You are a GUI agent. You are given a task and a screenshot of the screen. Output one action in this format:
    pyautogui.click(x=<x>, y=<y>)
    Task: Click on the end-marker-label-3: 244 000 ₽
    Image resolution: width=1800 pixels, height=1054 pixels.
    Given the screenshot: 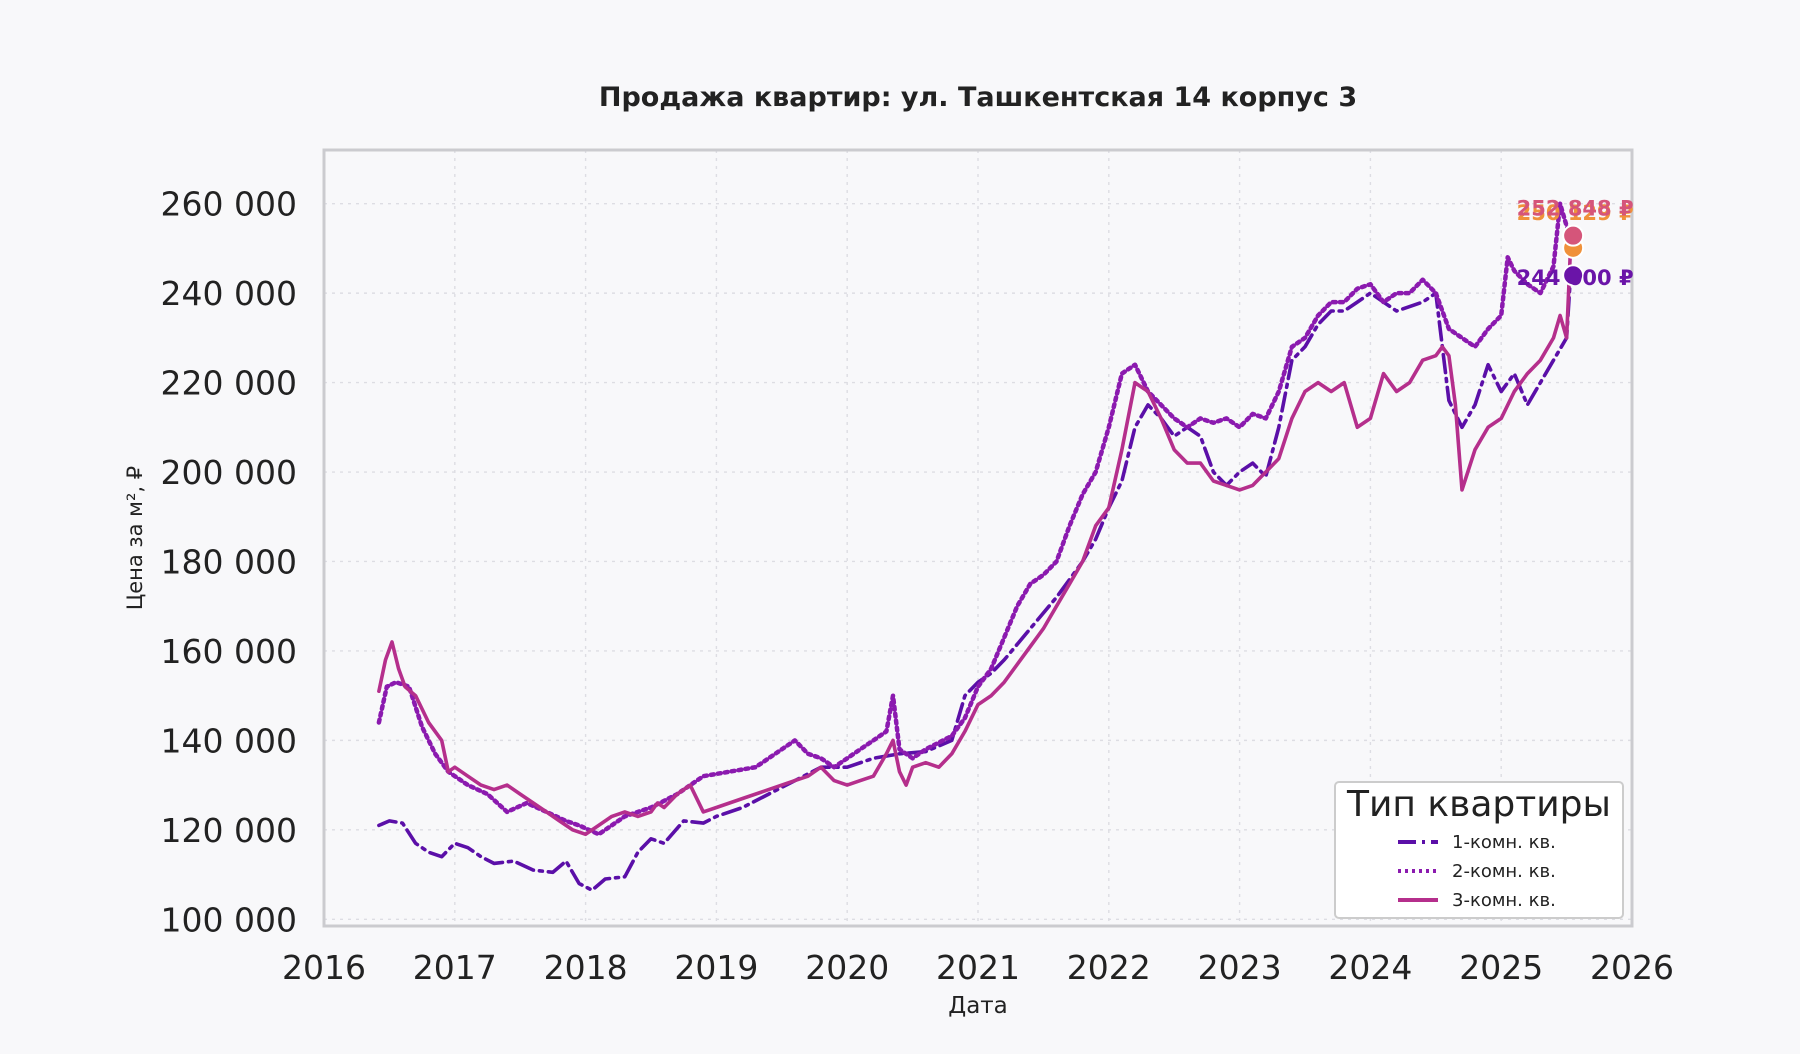 What is the action you would take?
    pyautogui.click(x=1575, y=278)
    